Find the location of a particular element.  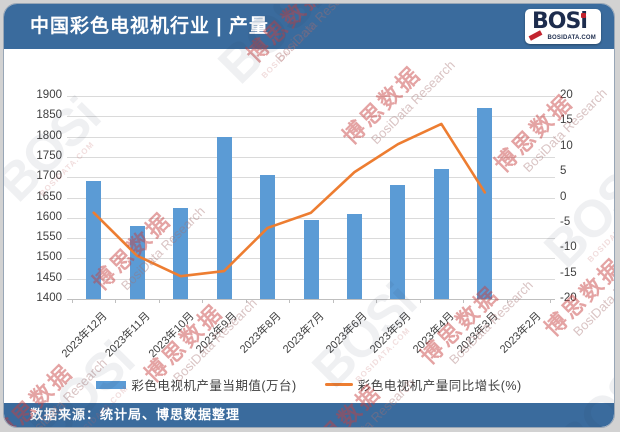

y-axis-right-label: -15 is located at coordinates (568, 272).